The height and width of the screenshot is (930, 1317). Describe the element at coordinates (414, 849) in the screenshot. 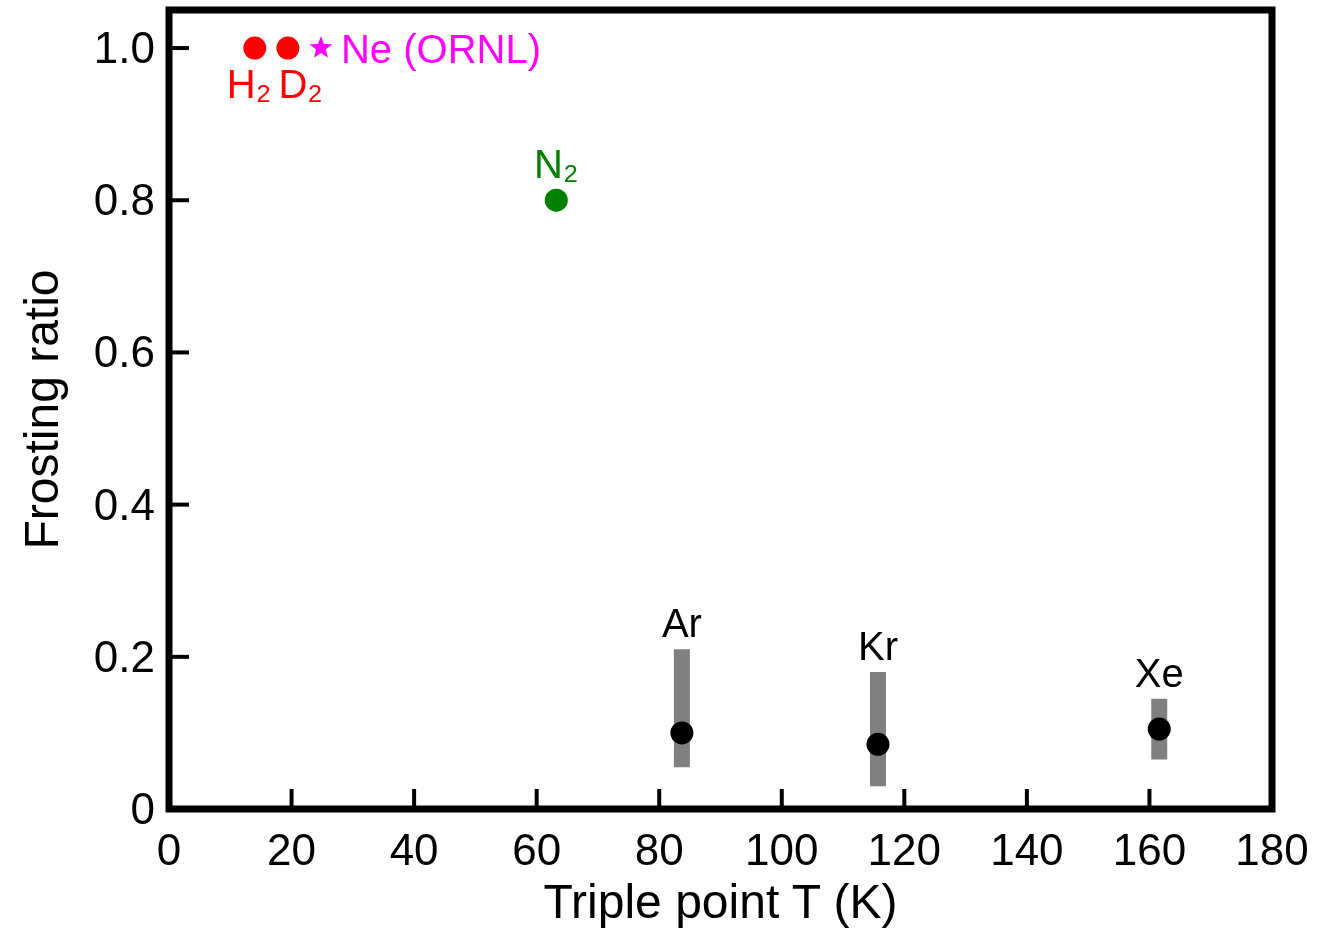

I see `x-tick-label: 40` at that location.